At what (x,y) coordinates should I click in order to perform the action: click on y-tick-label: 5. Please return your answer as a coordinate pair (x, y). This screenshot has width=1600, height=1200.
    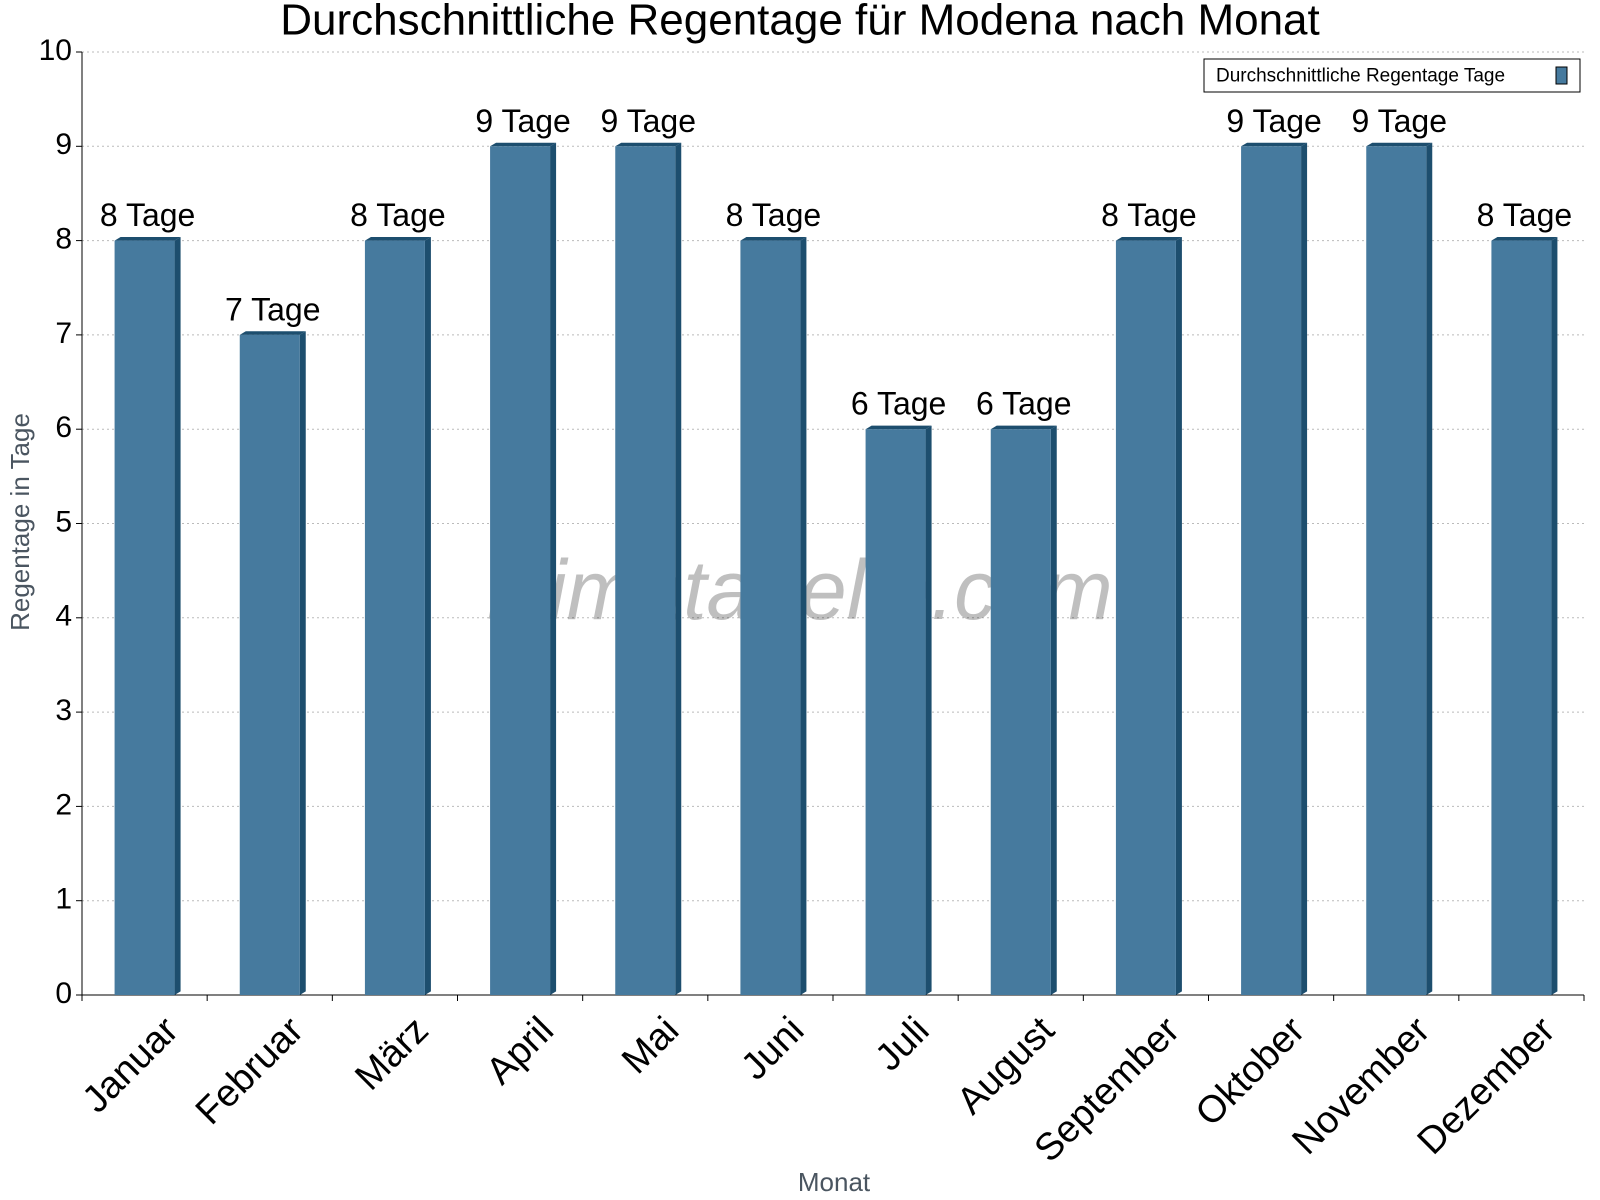
    Looking at the image, I should click on (63, 521).